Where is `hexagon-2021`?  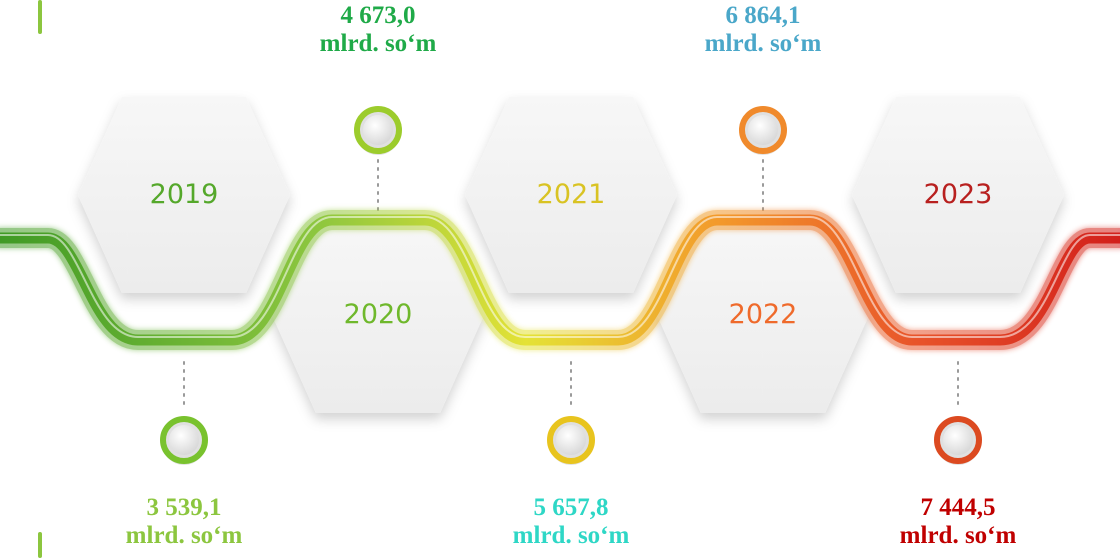
hexagon-2021 is located at coordinates (571, 195).